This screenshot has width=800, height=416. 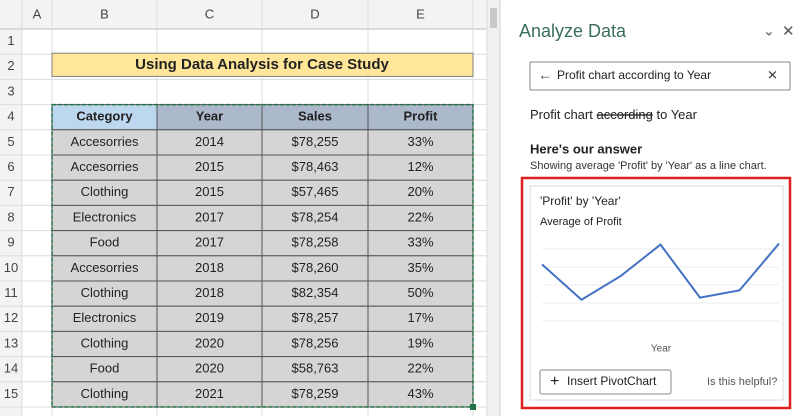 What do you see at coordinates (586, 148) in the screenshot?
I see `answer-heading: Here's our answer` at bounding box center [586, 148].